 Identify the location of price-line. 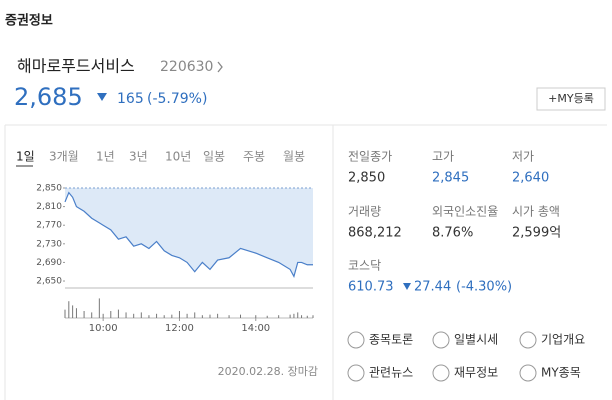
(188, 234).